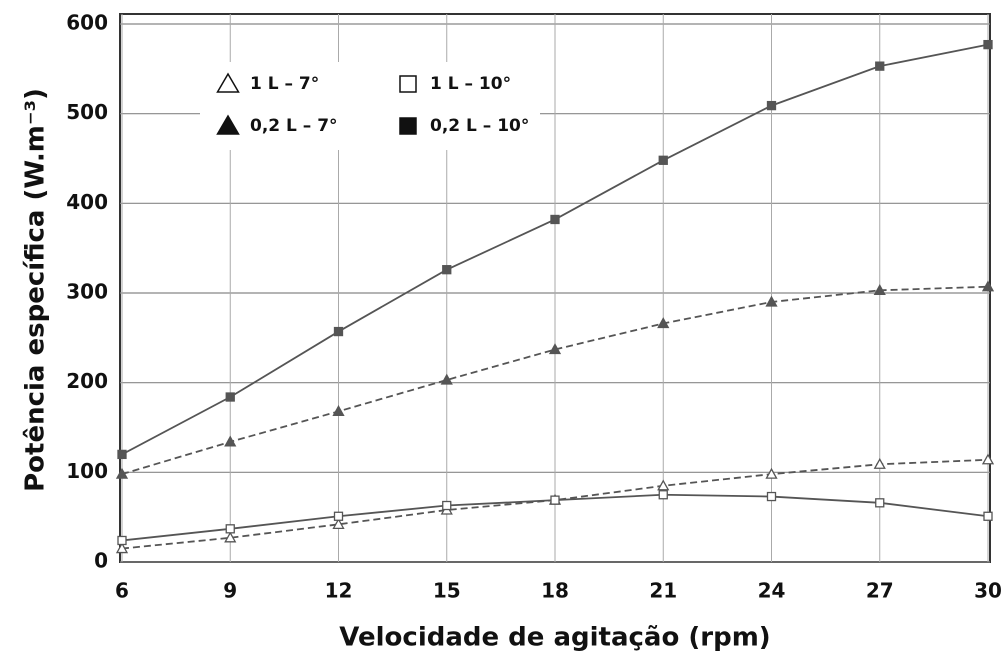  Describe the element at coordinates (370, 106) in the screenshot. I see `legend-box` at that location.